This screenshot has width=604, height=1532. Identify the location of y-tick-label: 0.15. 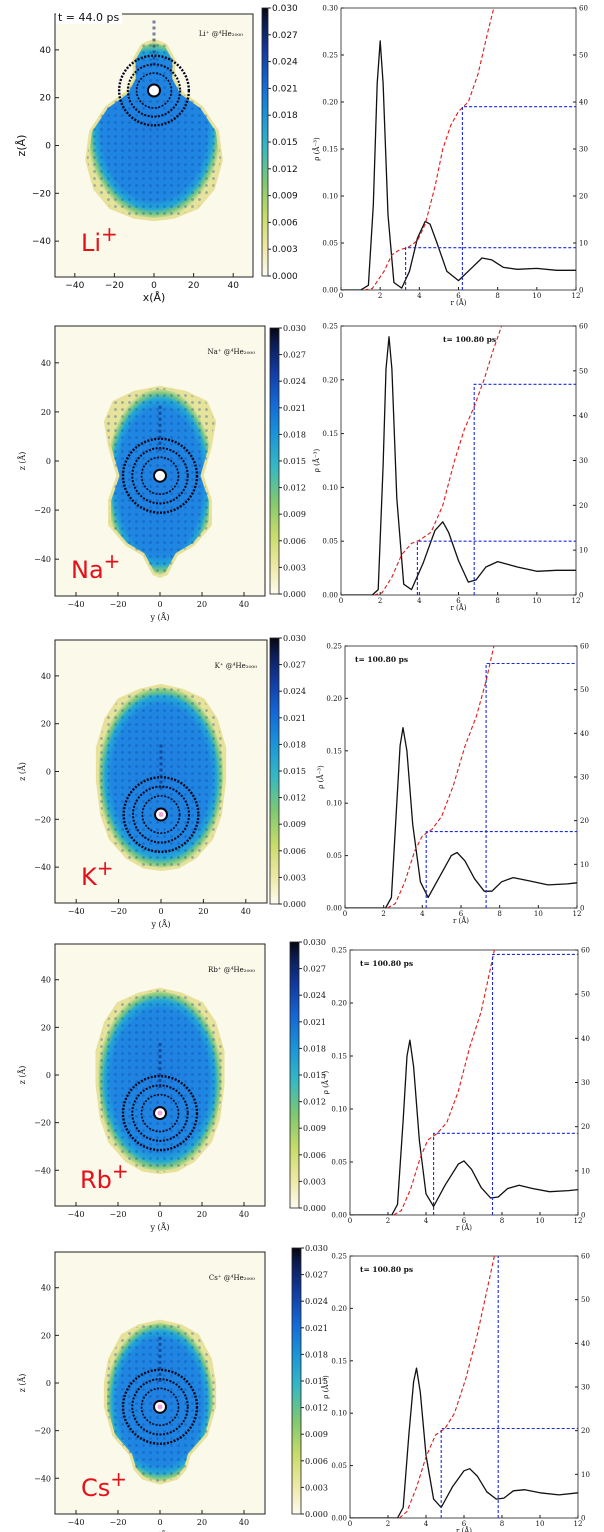
(339, 1057).